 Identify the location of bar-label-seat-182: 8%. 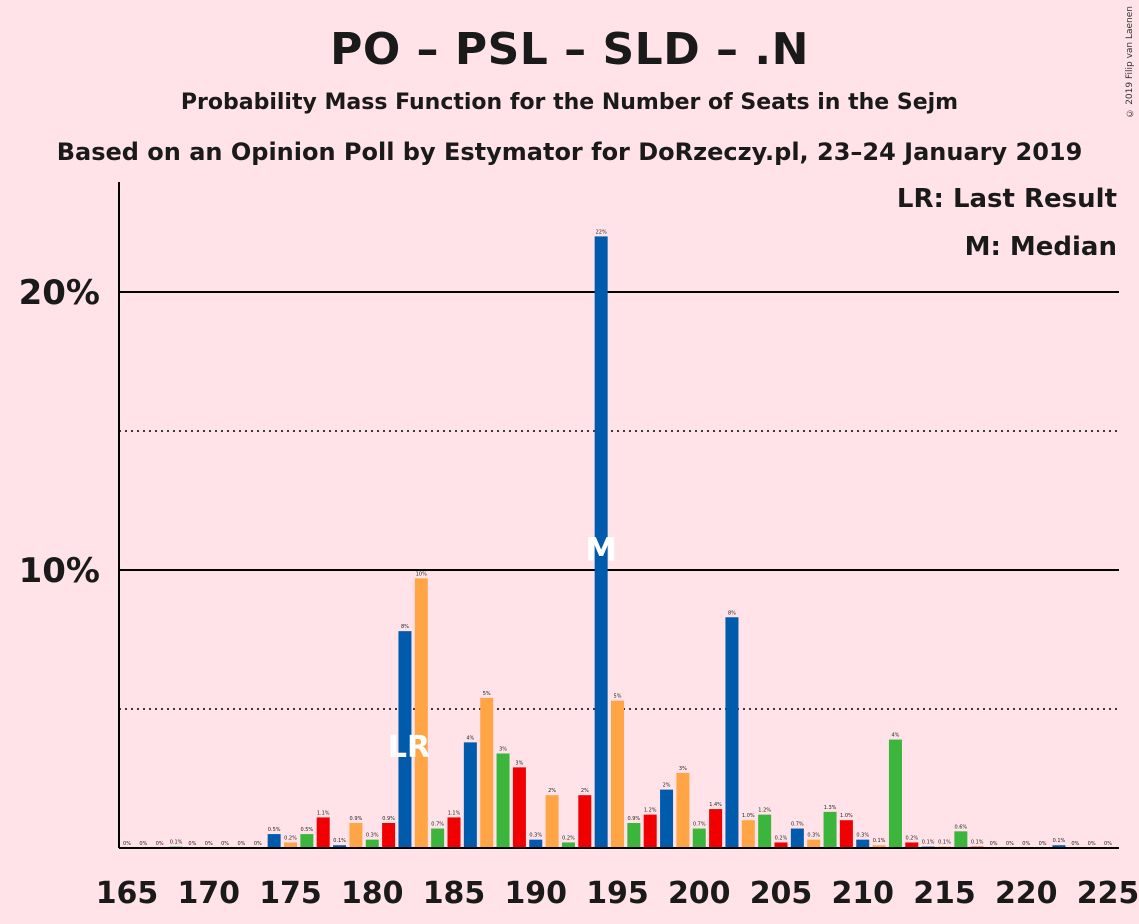
(405, 627).